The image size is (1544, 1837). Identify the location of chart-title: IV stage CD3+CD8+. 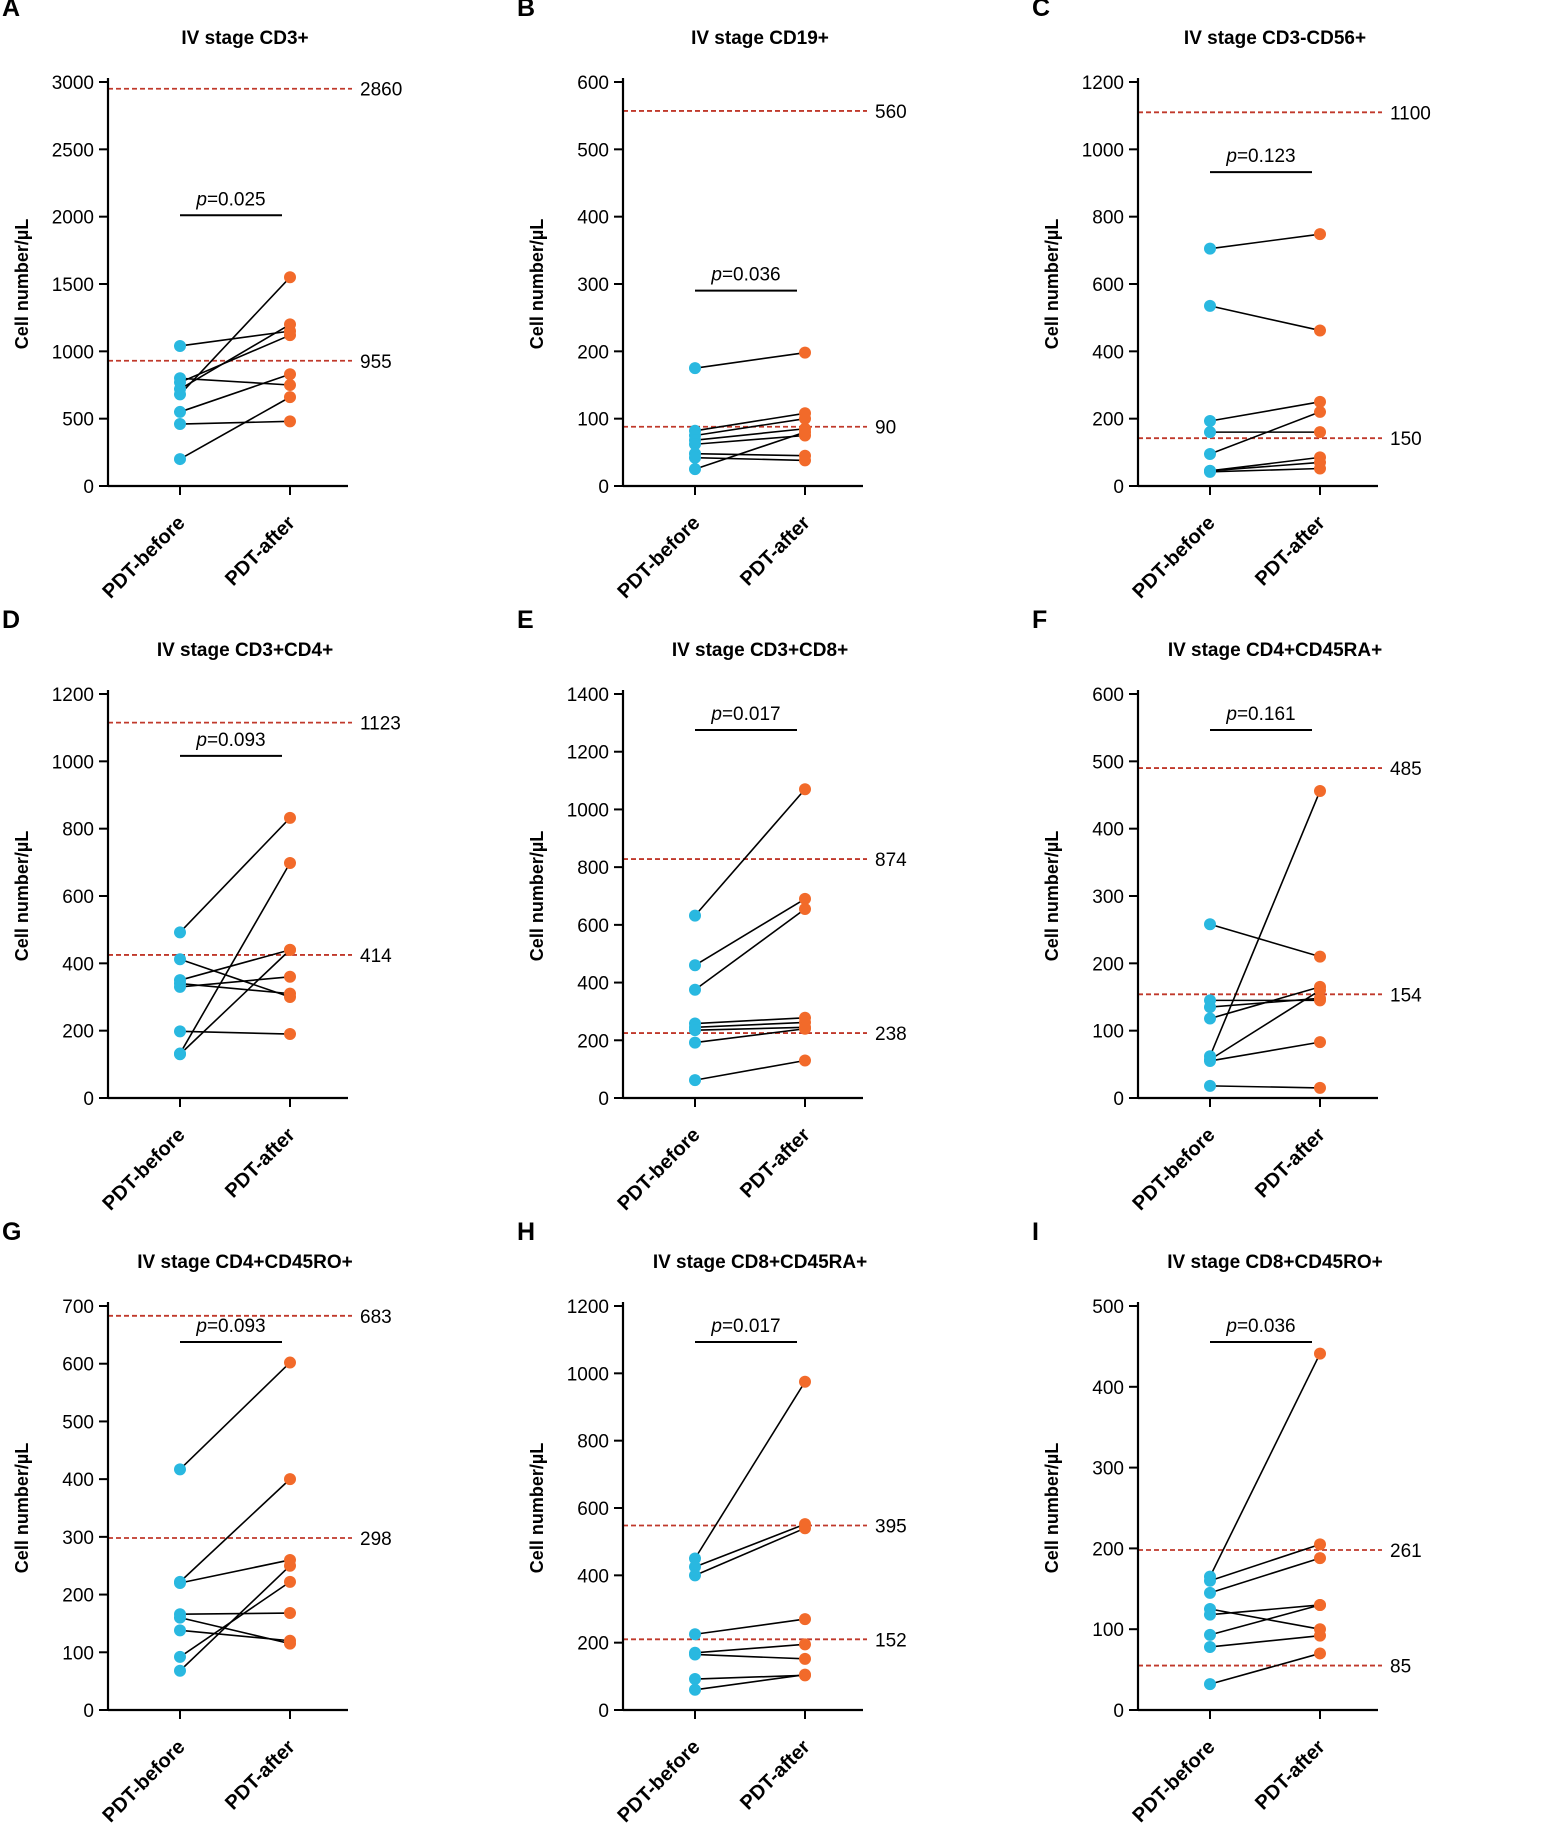
(760, 650).